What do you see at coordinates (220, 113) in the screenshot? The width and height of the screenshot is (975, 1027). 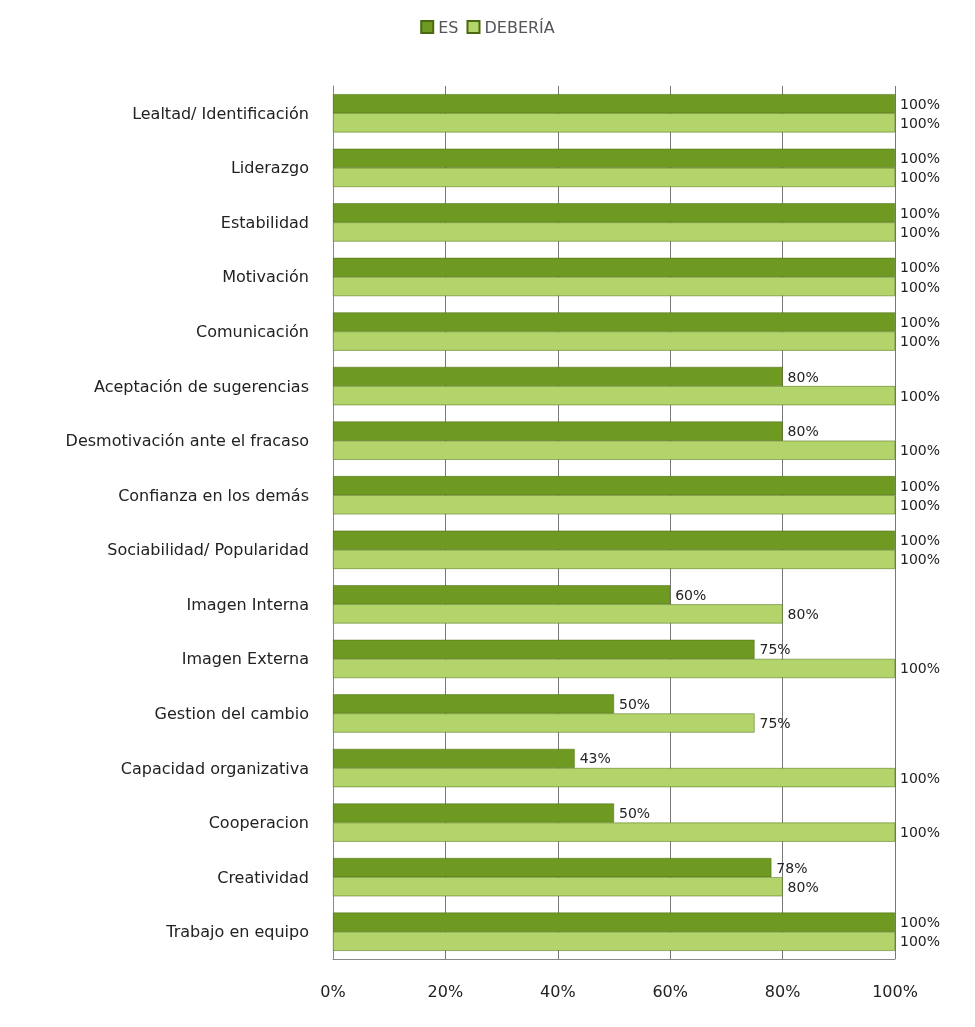 I see `y-tick-label: Lealtad/ Identificación` at bounding box center [220, 113].